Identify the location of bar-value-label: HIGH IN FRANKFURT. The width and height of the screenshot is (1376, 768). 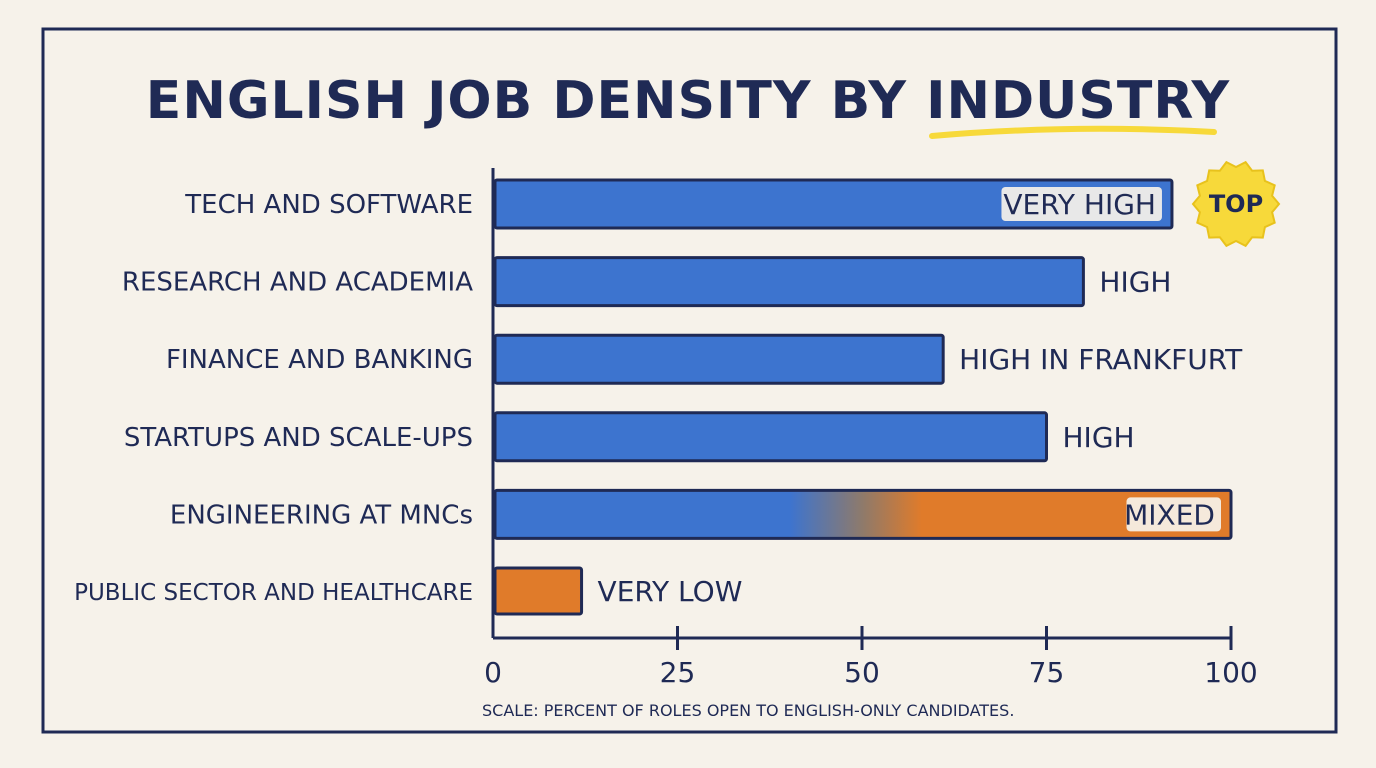
(1101, 359).